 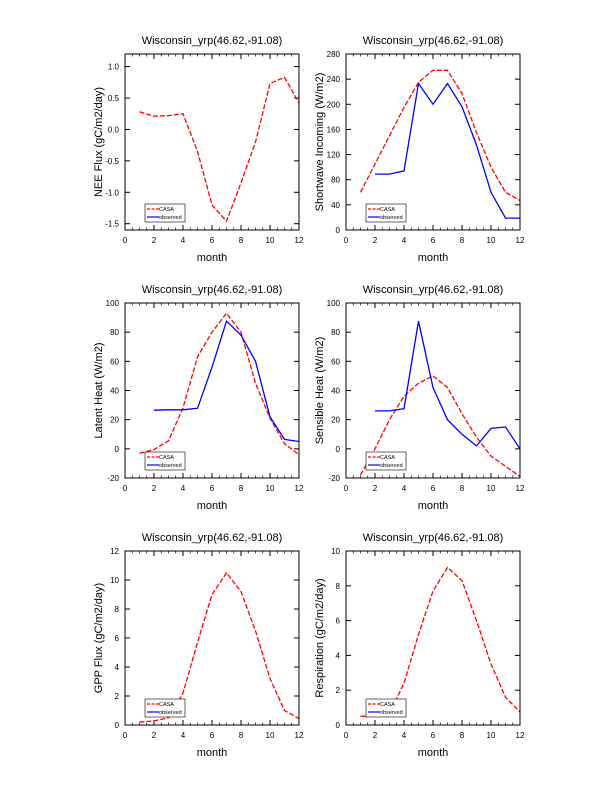 What do you see at coordinates (320, 142) in the screenshot?
I see `y-axis-label: Shortwave Incoming (W/m2)` at bounding box center [320, 142].